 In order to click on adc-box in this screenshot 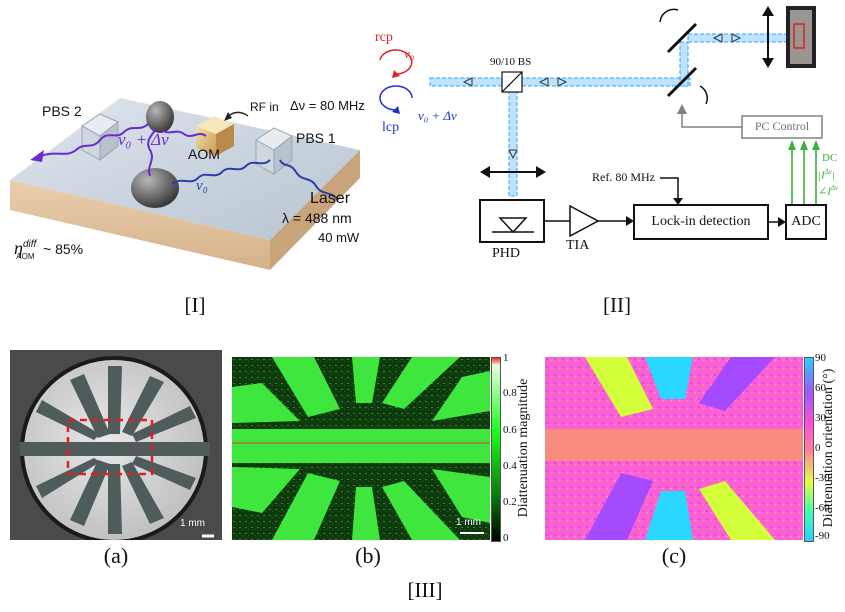, I will do `click(806, 222)`.